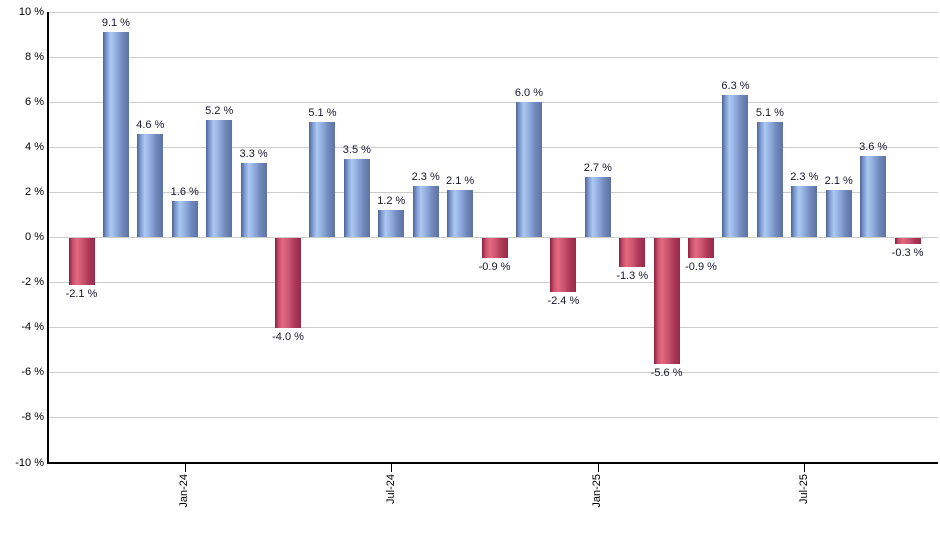  What do you see at coordinates (32, 372) in the screenshot?
I see `y-axis-tick-label: -6 %` at bounding box center [32, 372].